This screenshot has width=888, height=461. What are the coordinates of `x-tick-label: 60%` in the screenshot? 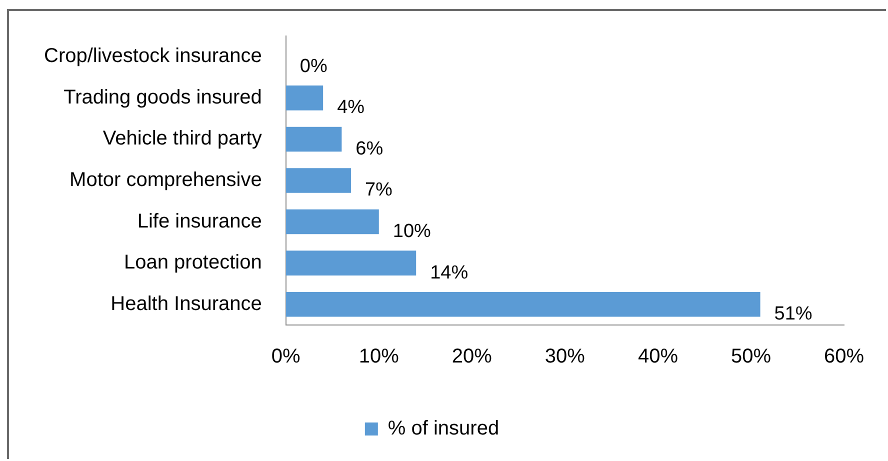 It's located at (844, 357).